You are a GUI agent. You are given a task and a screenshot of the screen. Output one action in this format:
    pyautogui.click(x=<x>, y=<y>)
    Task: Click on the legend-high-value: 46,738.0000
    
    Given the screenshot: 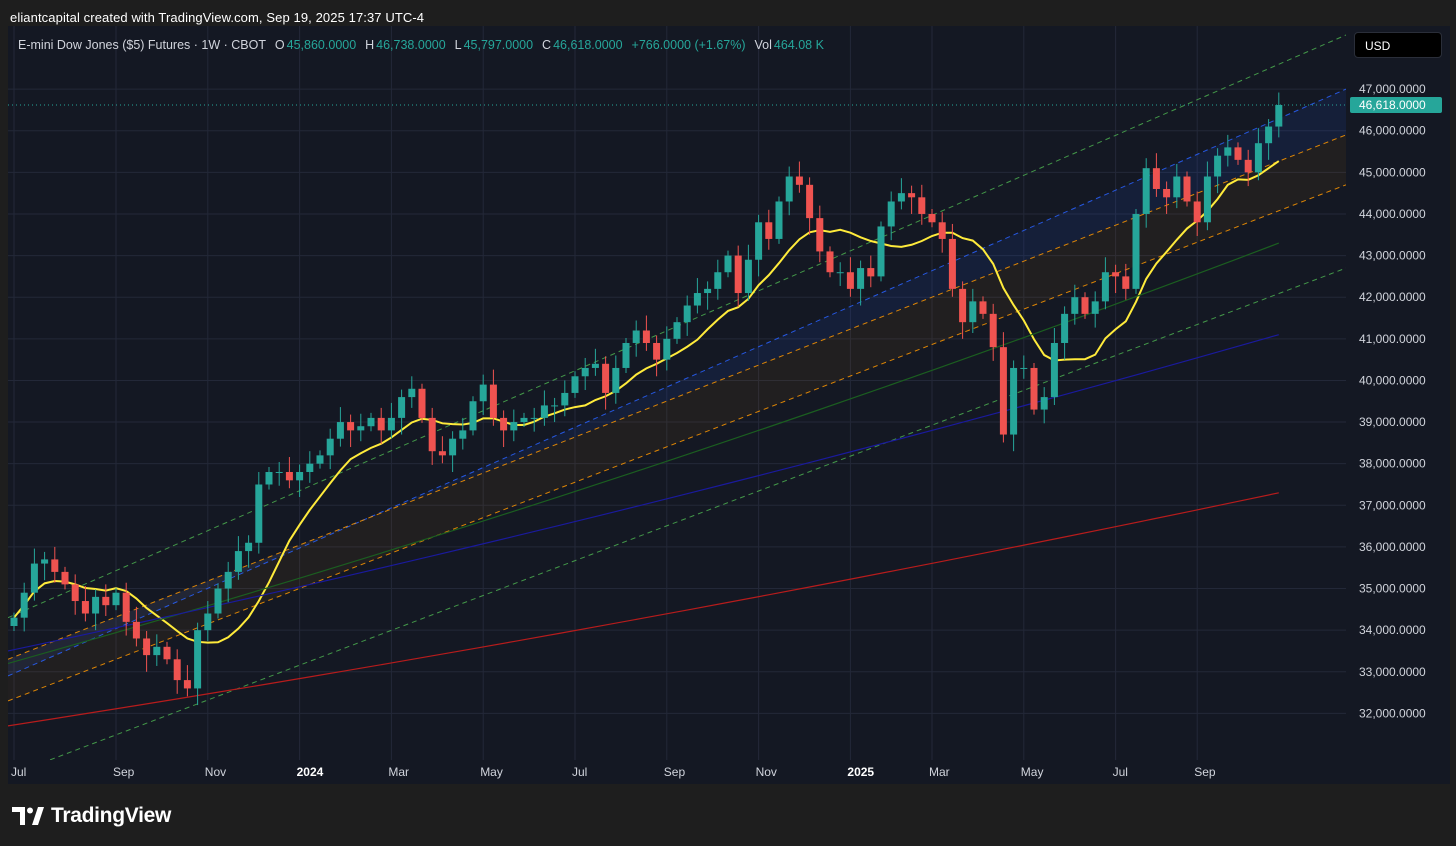 What is the action you would take?
    pyautogui.click(x=411, y=45)
    